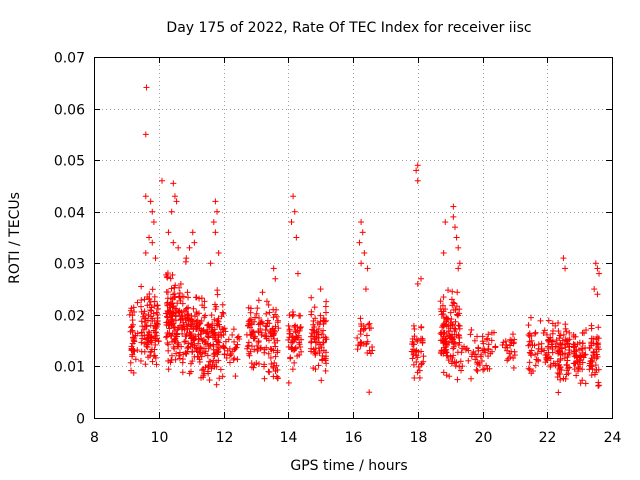 This screenshot has height=480, width=640. I want to click on x-tick-label: 14, so click(289, 438).